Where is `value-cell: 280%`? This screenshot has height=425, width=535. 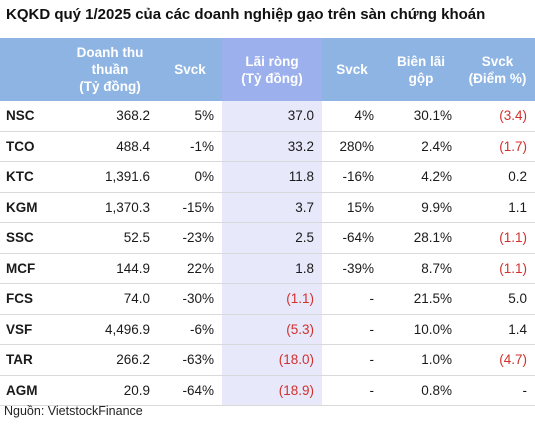
value-cell: 280% is located at coordinates (352, 146).